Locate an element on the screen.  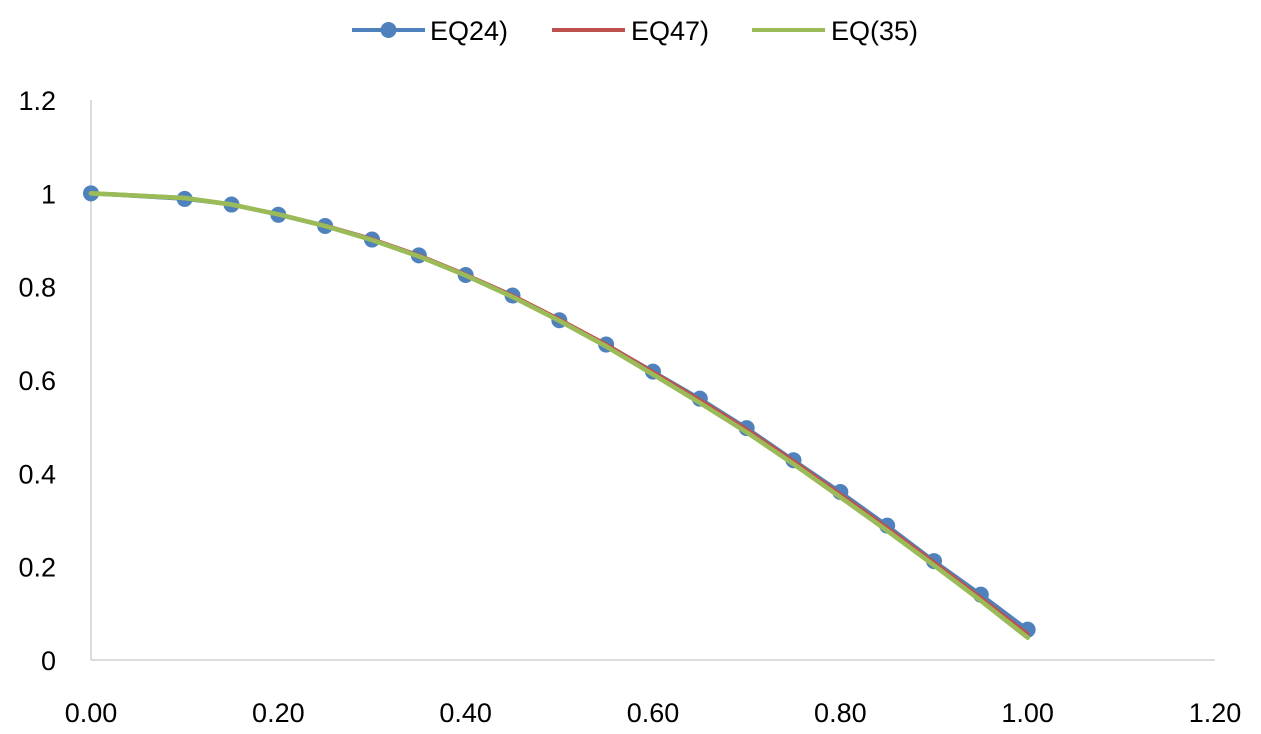
x-tick-label: 1.00 is located at coordinates (1027, 713).